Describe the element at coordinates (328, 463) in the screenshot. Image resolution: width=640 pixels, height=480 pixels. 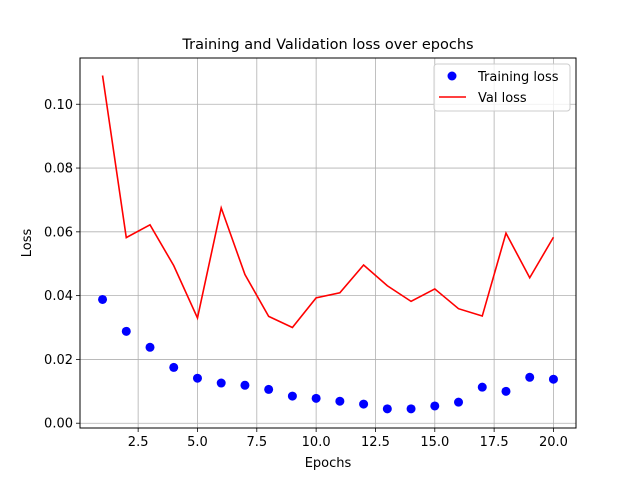
I see `x-axis-label: Epochs` at that location.